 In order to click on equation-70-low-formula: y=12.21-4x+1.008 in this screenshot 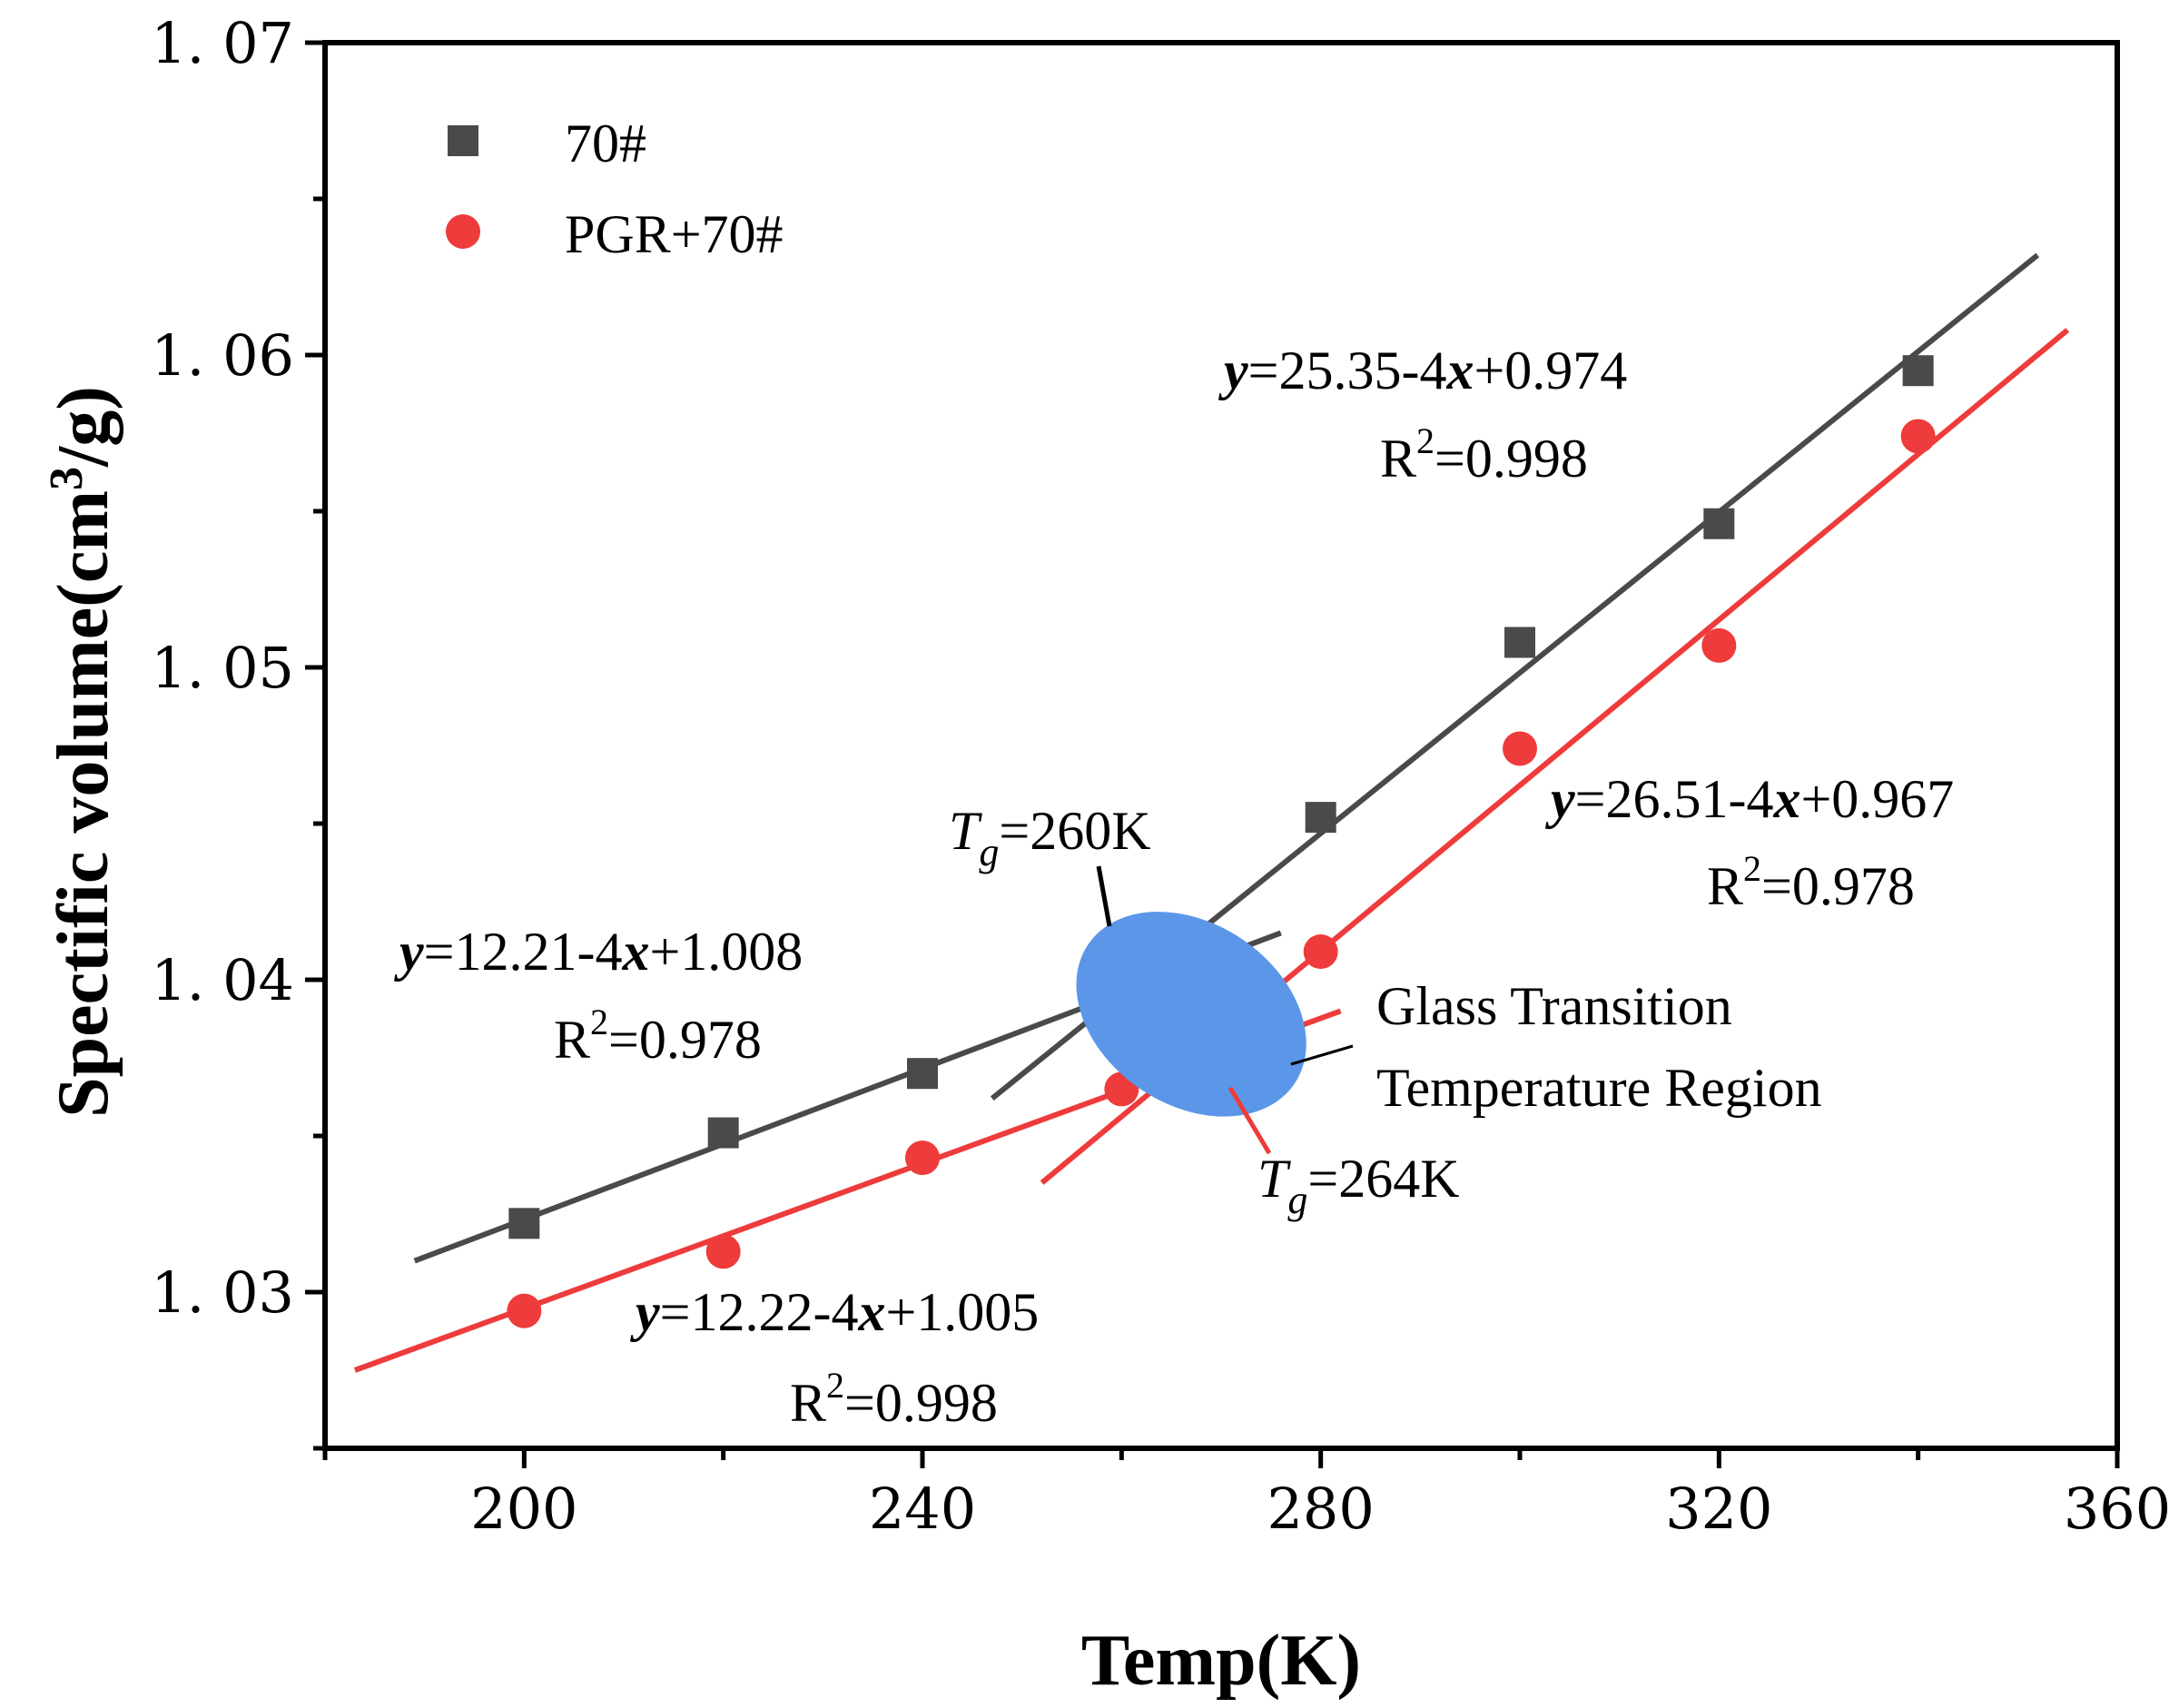, I will do `click(598, 952)`.